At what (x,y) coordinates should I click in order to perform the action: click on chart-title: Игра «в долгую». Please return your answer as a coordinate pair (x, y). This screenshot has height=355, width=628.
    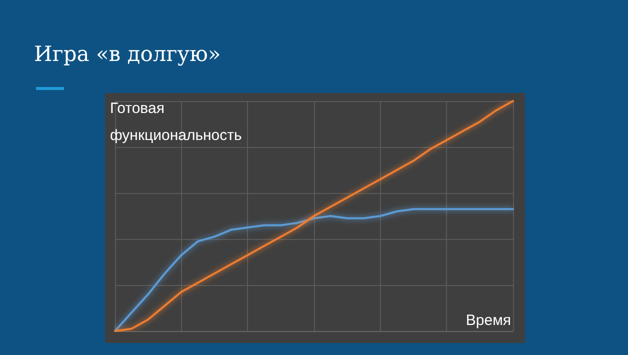
    Looking at the image, I should click on (127, 54).